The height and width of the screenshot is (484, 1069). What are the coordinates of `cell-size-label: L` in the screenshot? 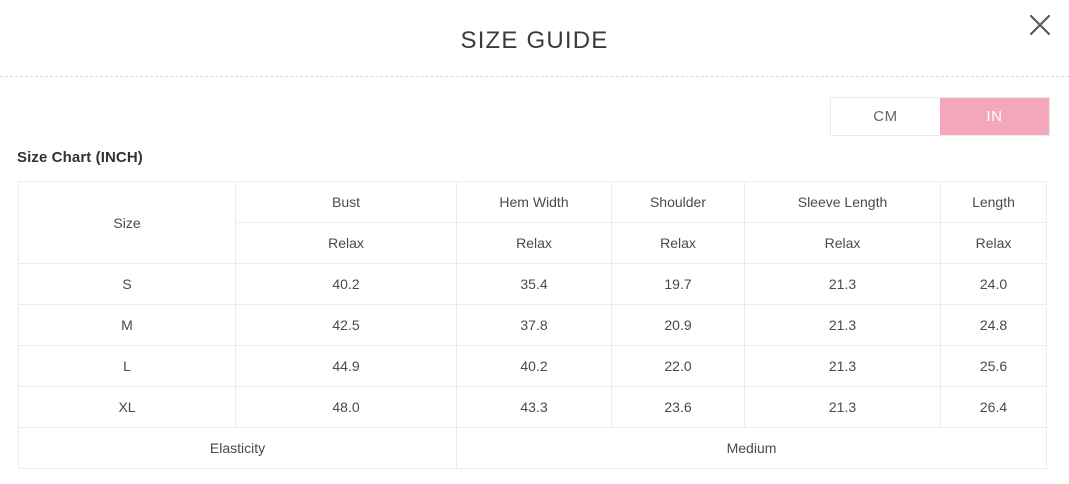 It's located at (127, 366).